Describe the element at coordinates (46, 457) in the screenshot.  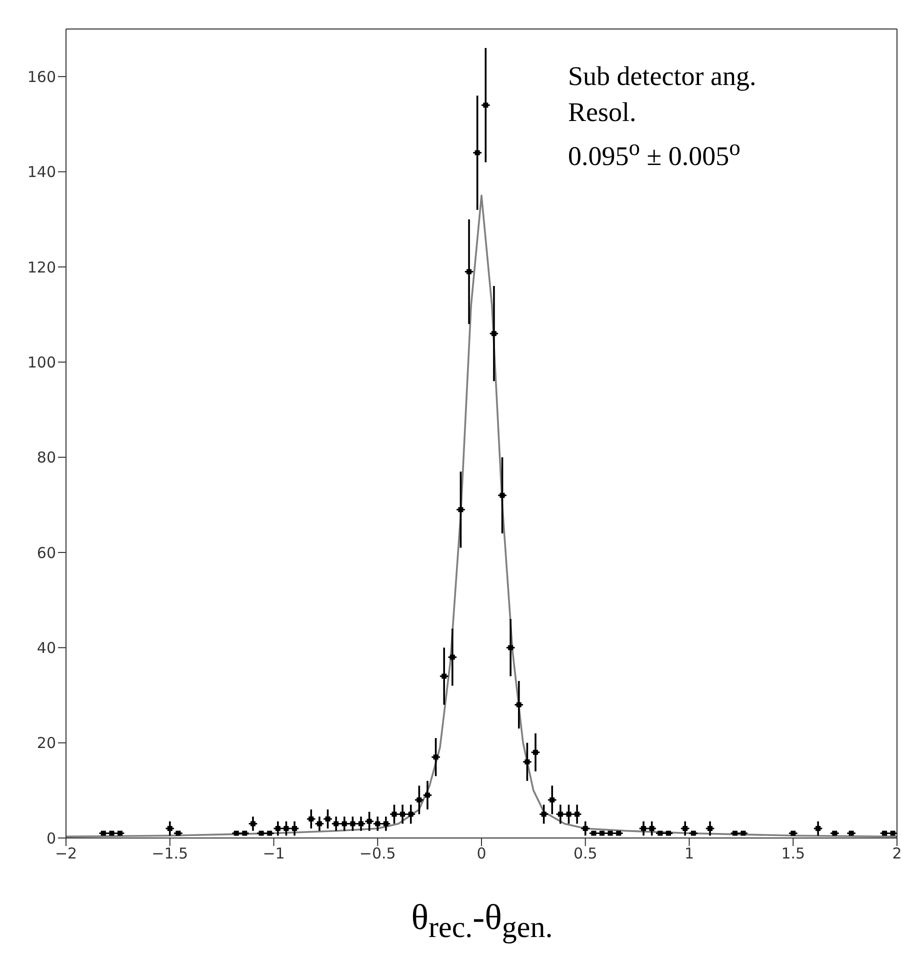
I see `y-tick-label: 80` at that location.